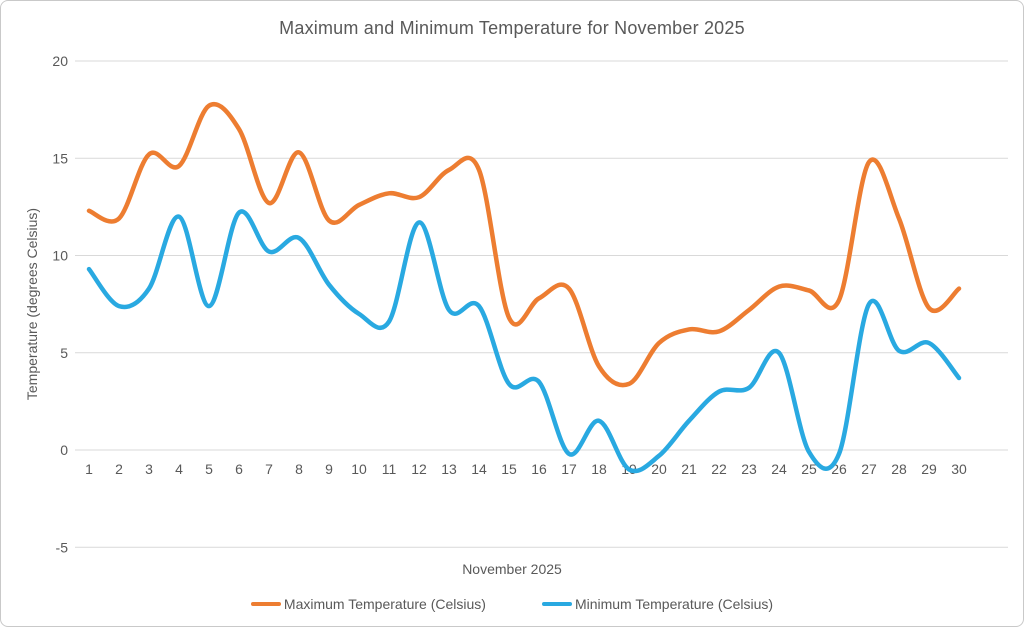 This screenshot has width=1024, height=627. I want to click on x-axis-title: November 2025, so click(512, 569).